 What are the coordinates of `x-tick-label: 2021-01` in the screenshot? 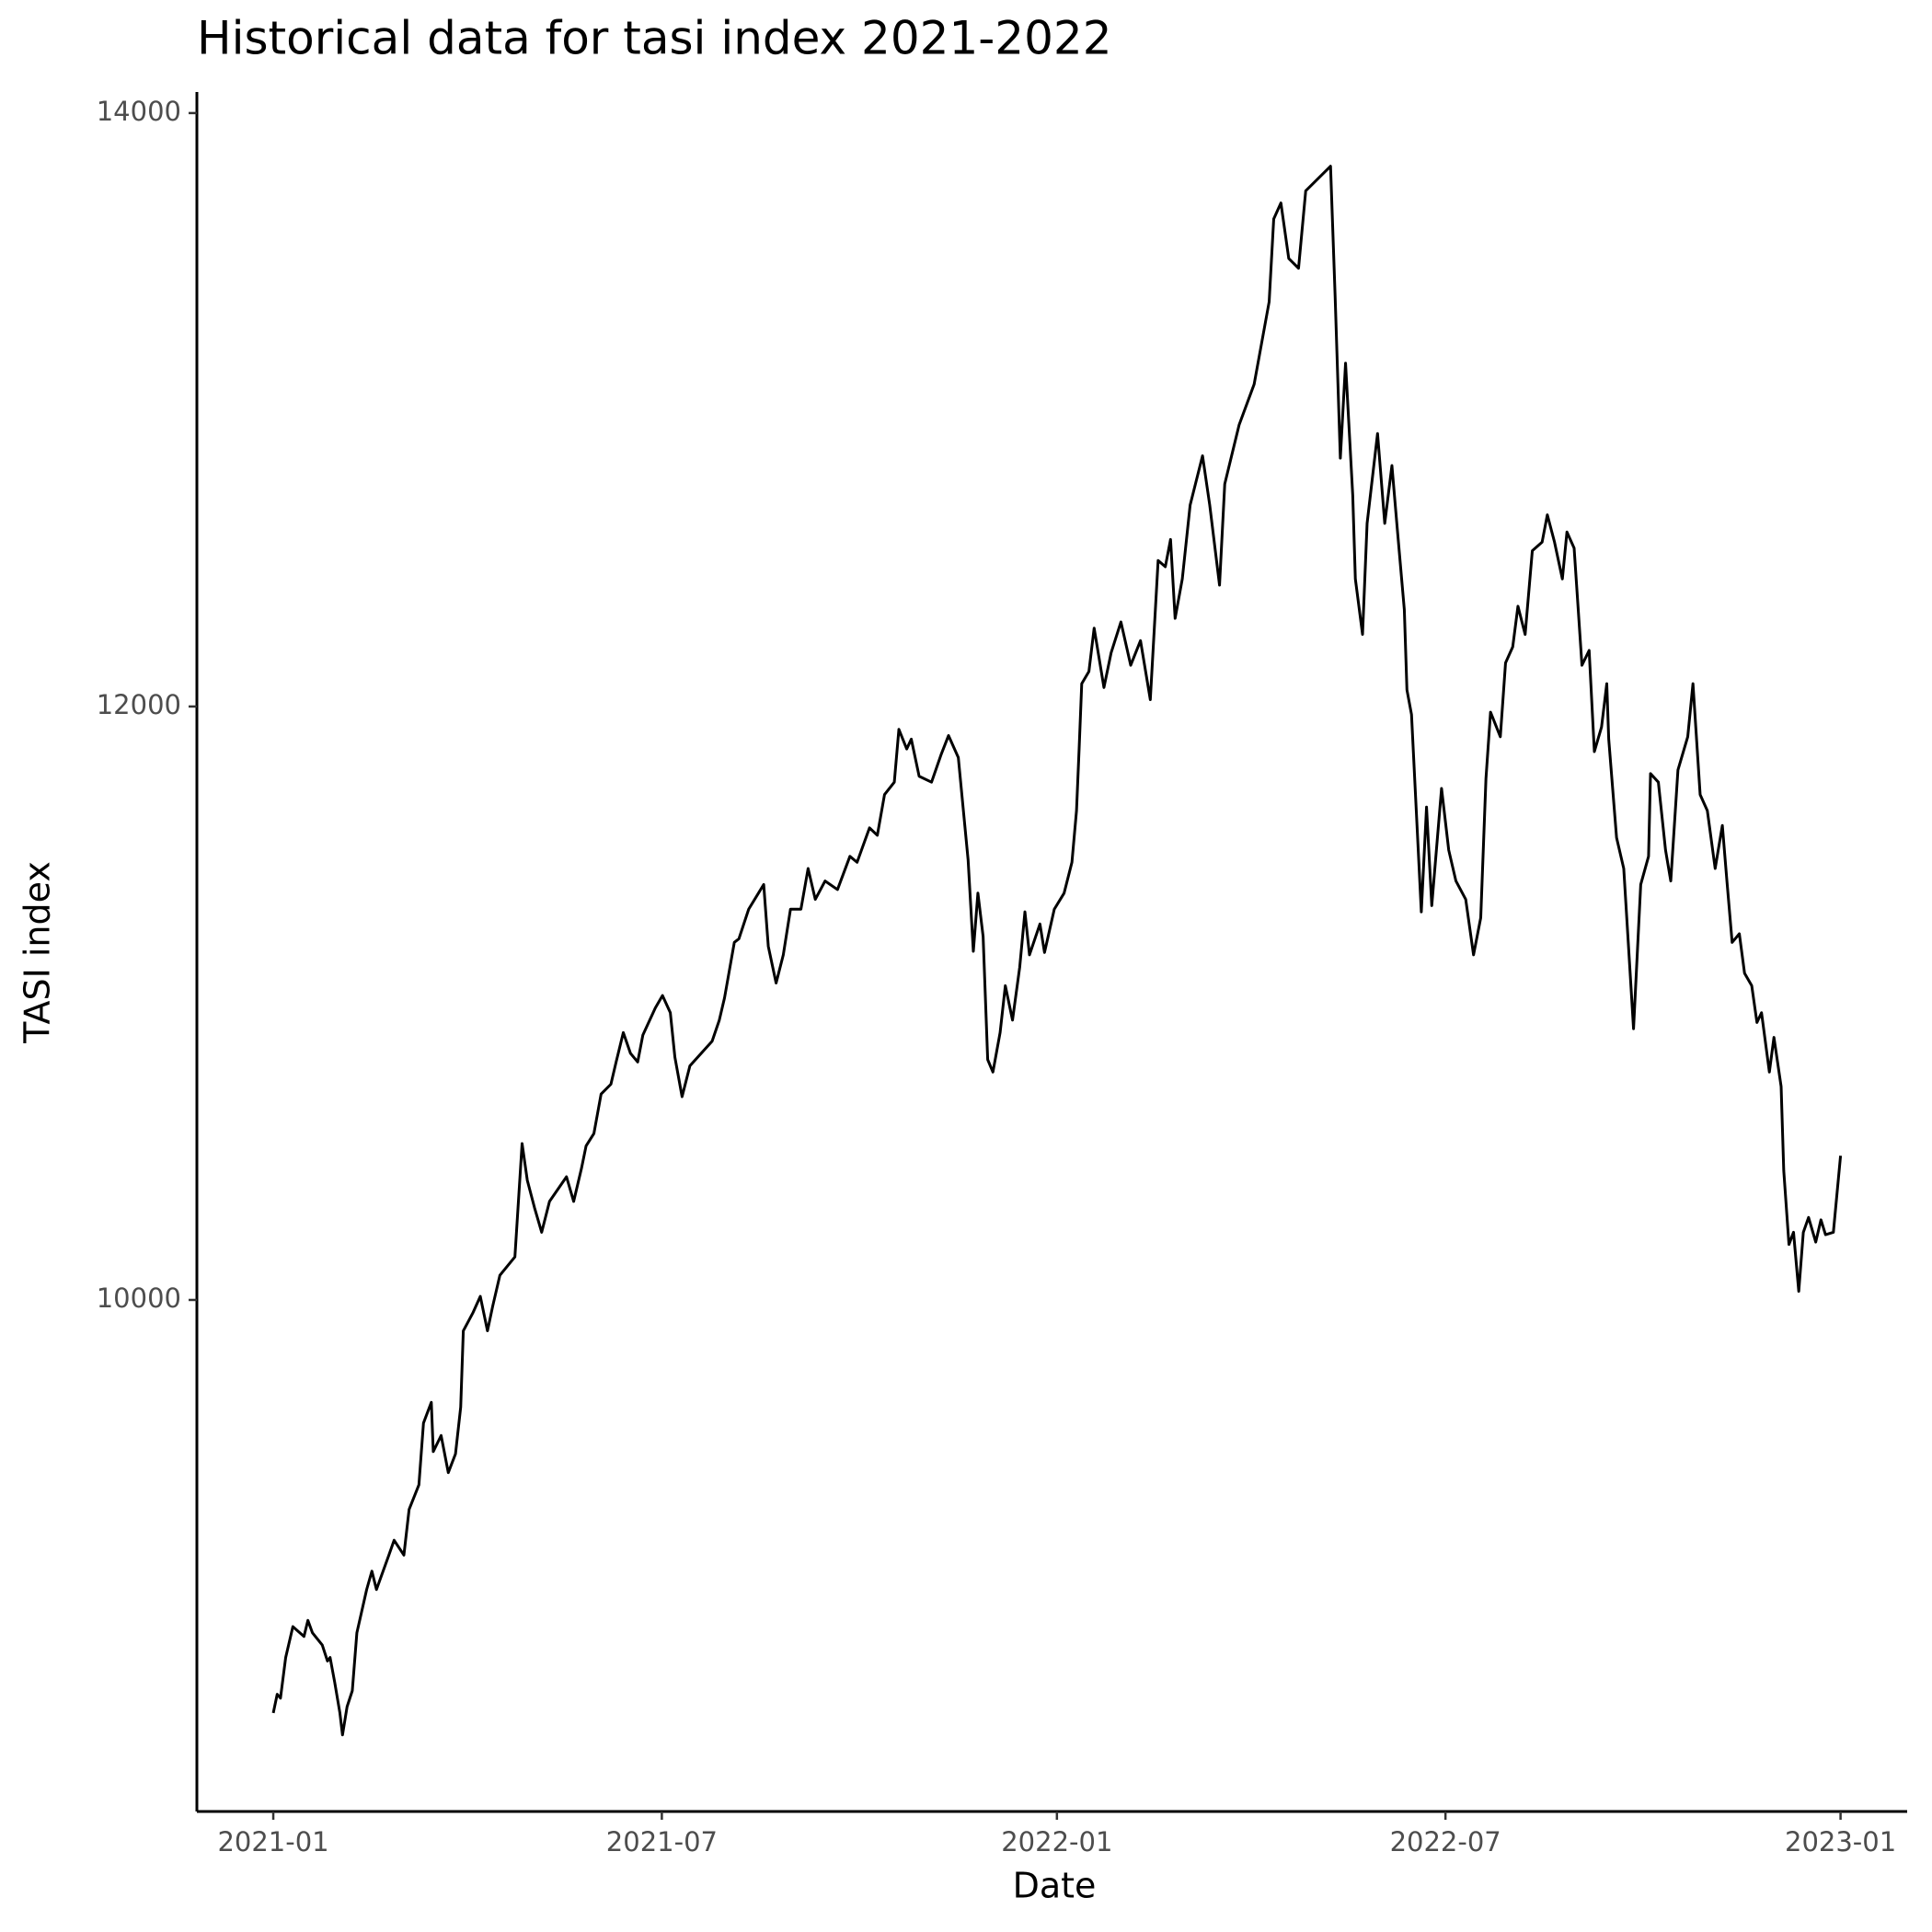 It's located at (272, 1841).